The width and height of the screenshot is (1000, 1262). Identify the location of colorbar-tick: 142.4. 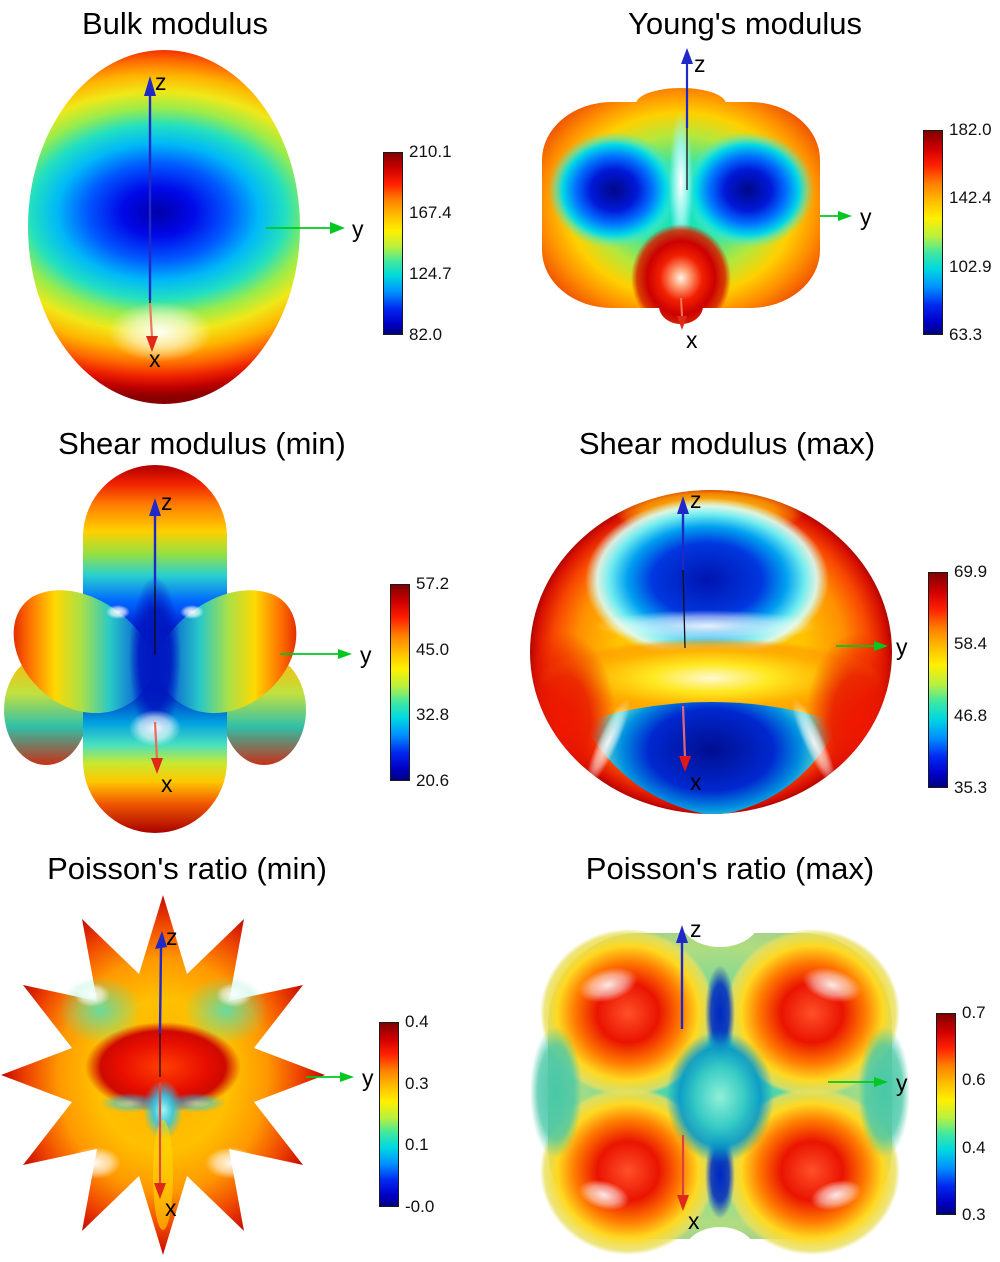
(970, 198).